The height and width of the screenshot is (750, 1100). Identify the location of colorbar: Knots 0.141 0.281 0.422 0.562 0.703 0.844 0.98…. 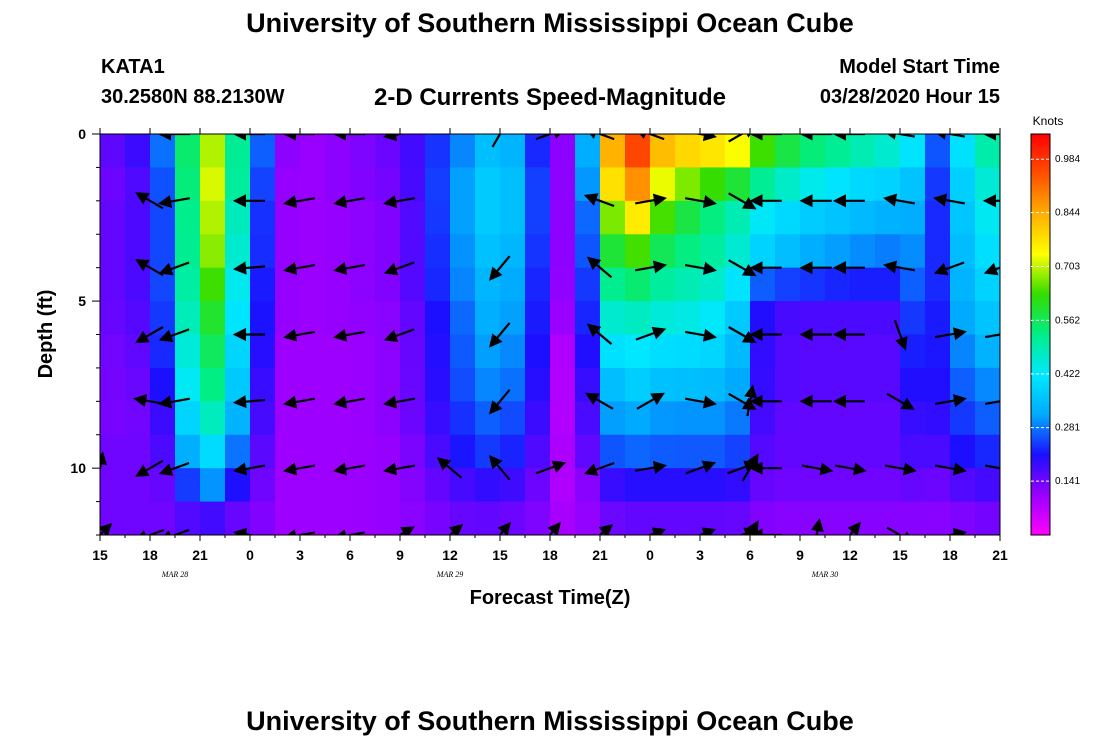
(1055, 325).